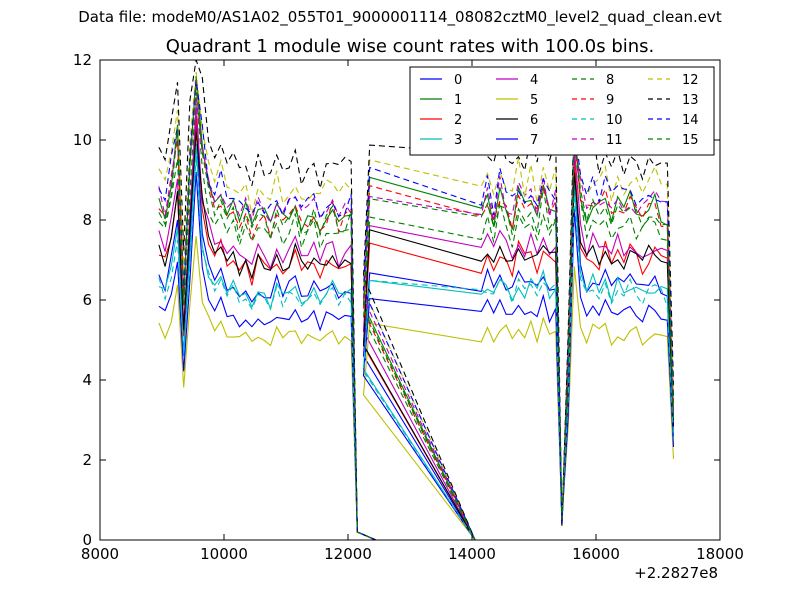 The height and width of the screenshot is (600, 800). What do you see at coordinates (87, 540) in the screenshot?
I see `y-tick-label: 0` at bounding box center [87, 540].